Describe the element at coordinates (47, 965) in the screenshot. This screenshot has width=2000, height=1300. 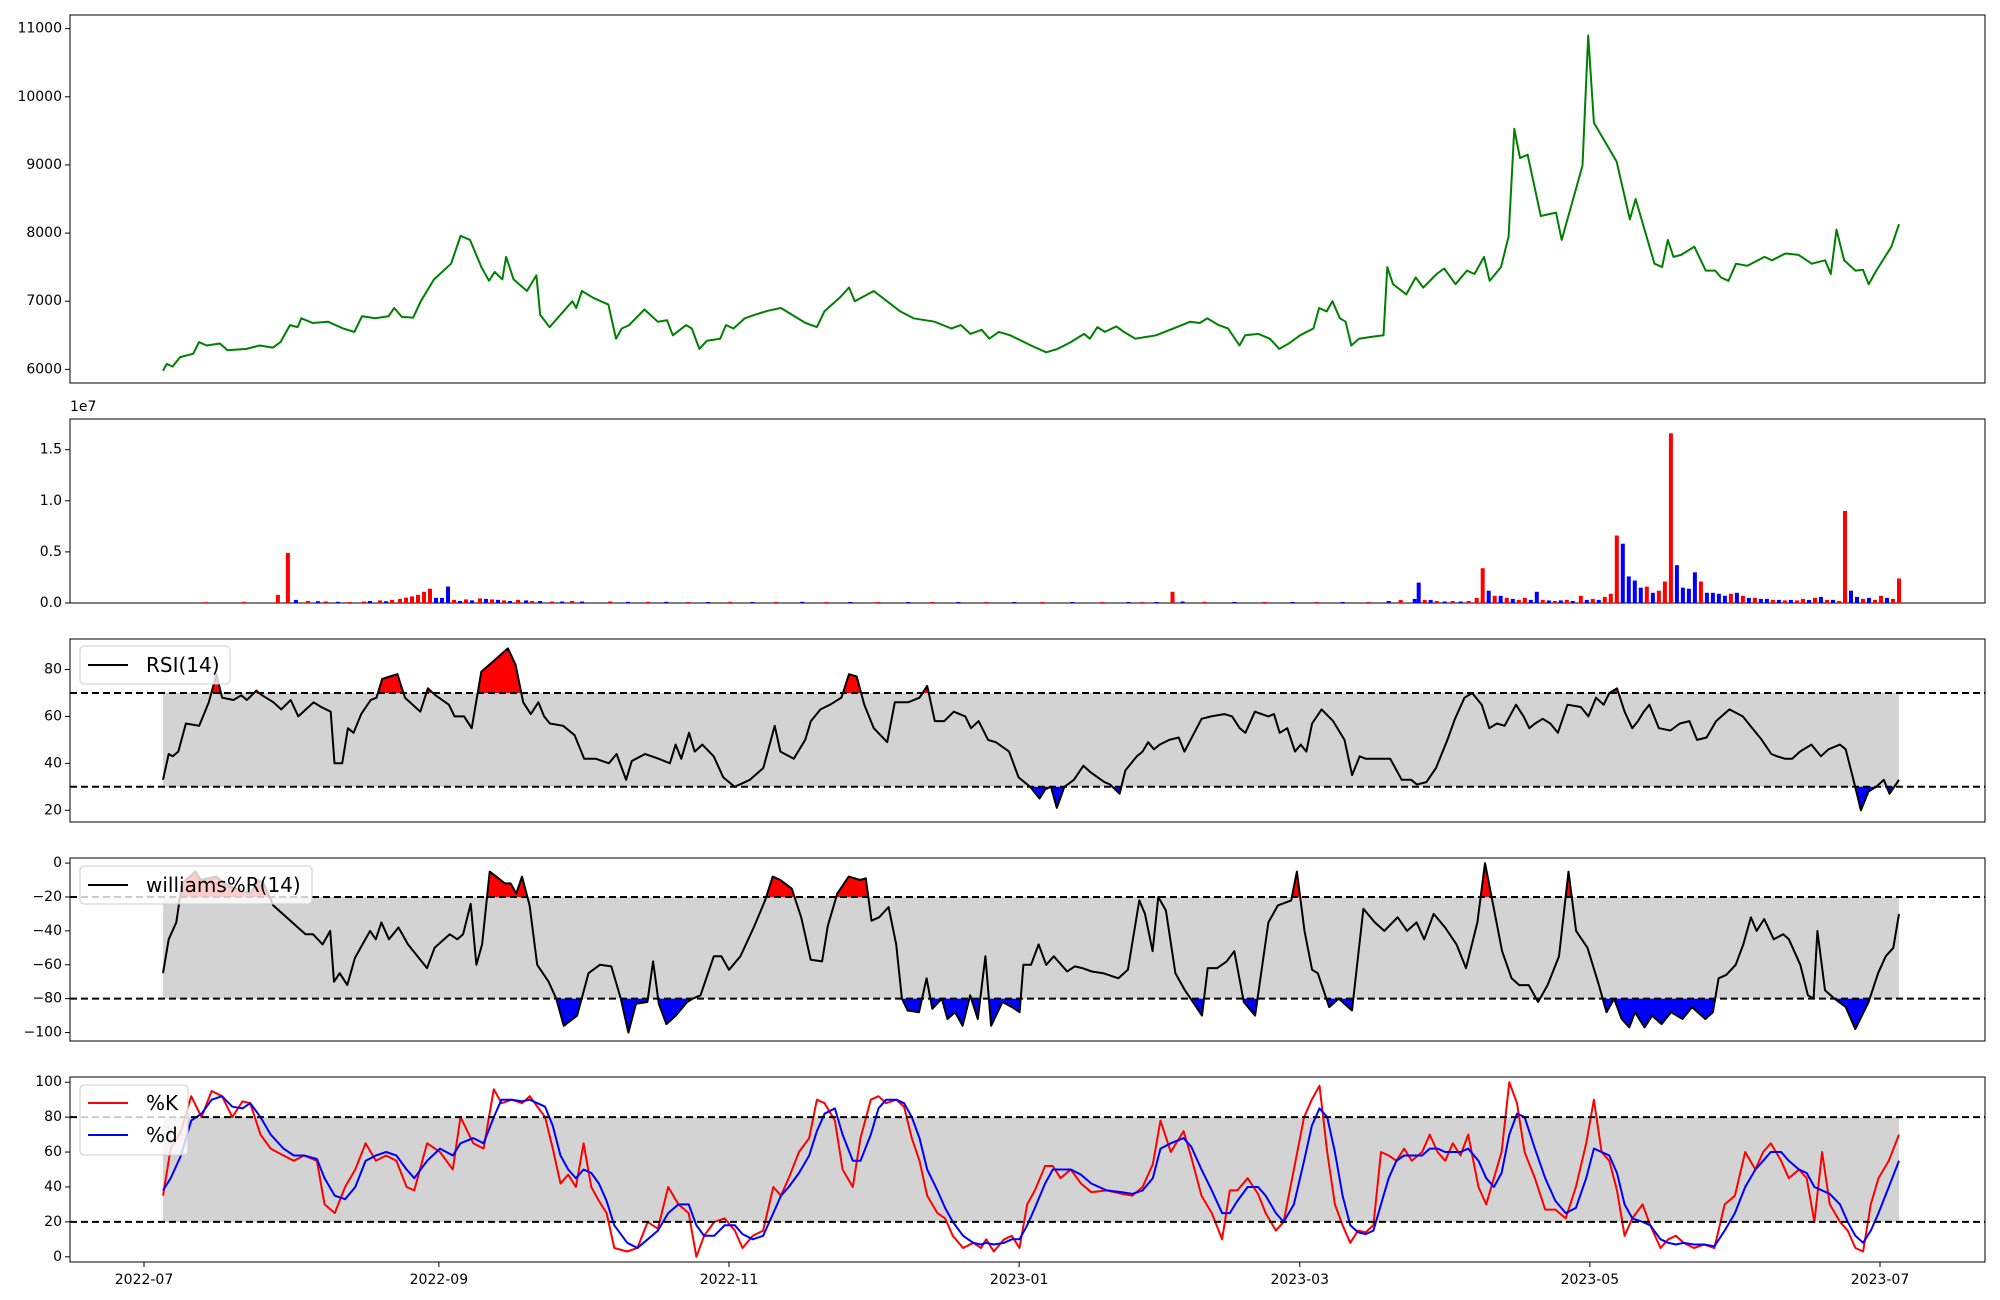
I see `y-tick-label: −60` at that location.